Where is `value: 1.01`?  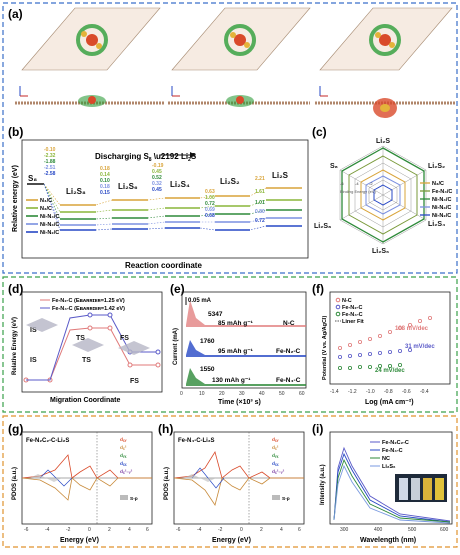 value: 1.01 is located at coordinates (260, 203).